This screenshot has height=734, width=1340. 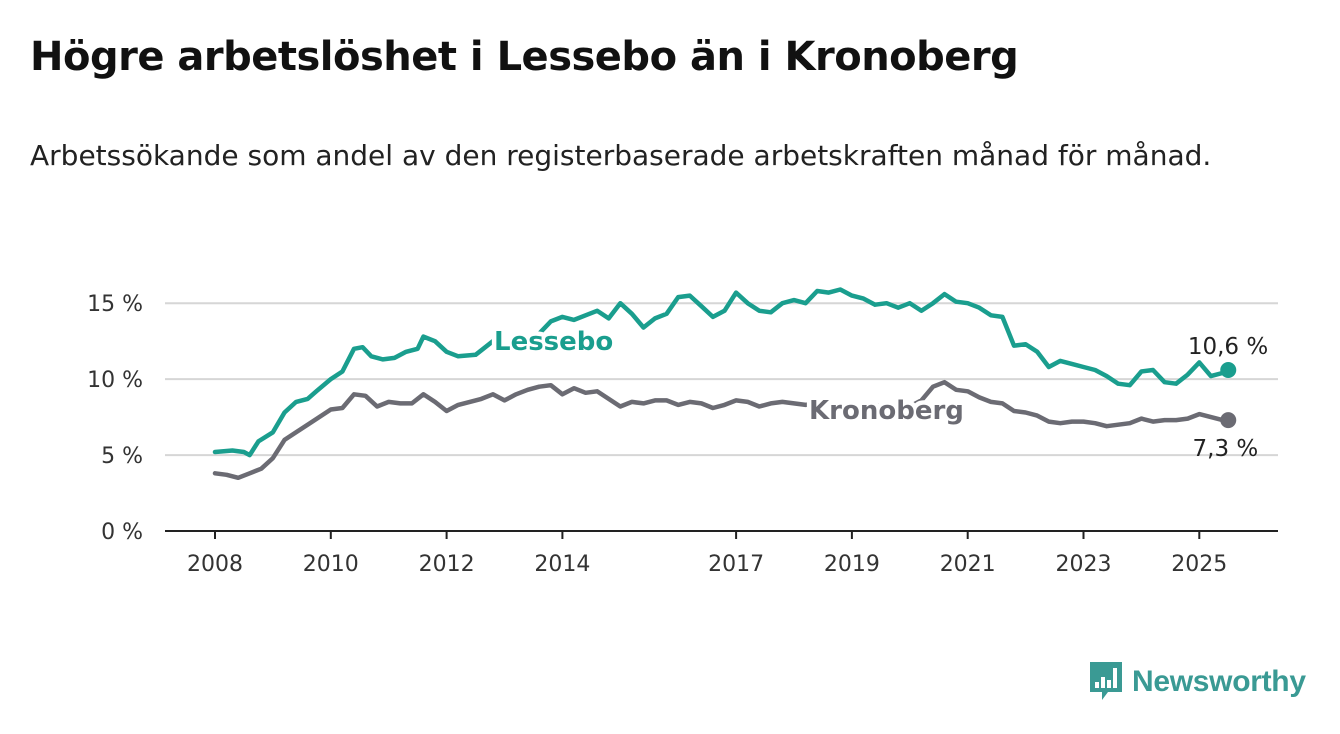 What do you see at coordinates (1199, 564) in the screenshot?
I see `x-tick-label: 2025` at bounding box center [1199, 564].